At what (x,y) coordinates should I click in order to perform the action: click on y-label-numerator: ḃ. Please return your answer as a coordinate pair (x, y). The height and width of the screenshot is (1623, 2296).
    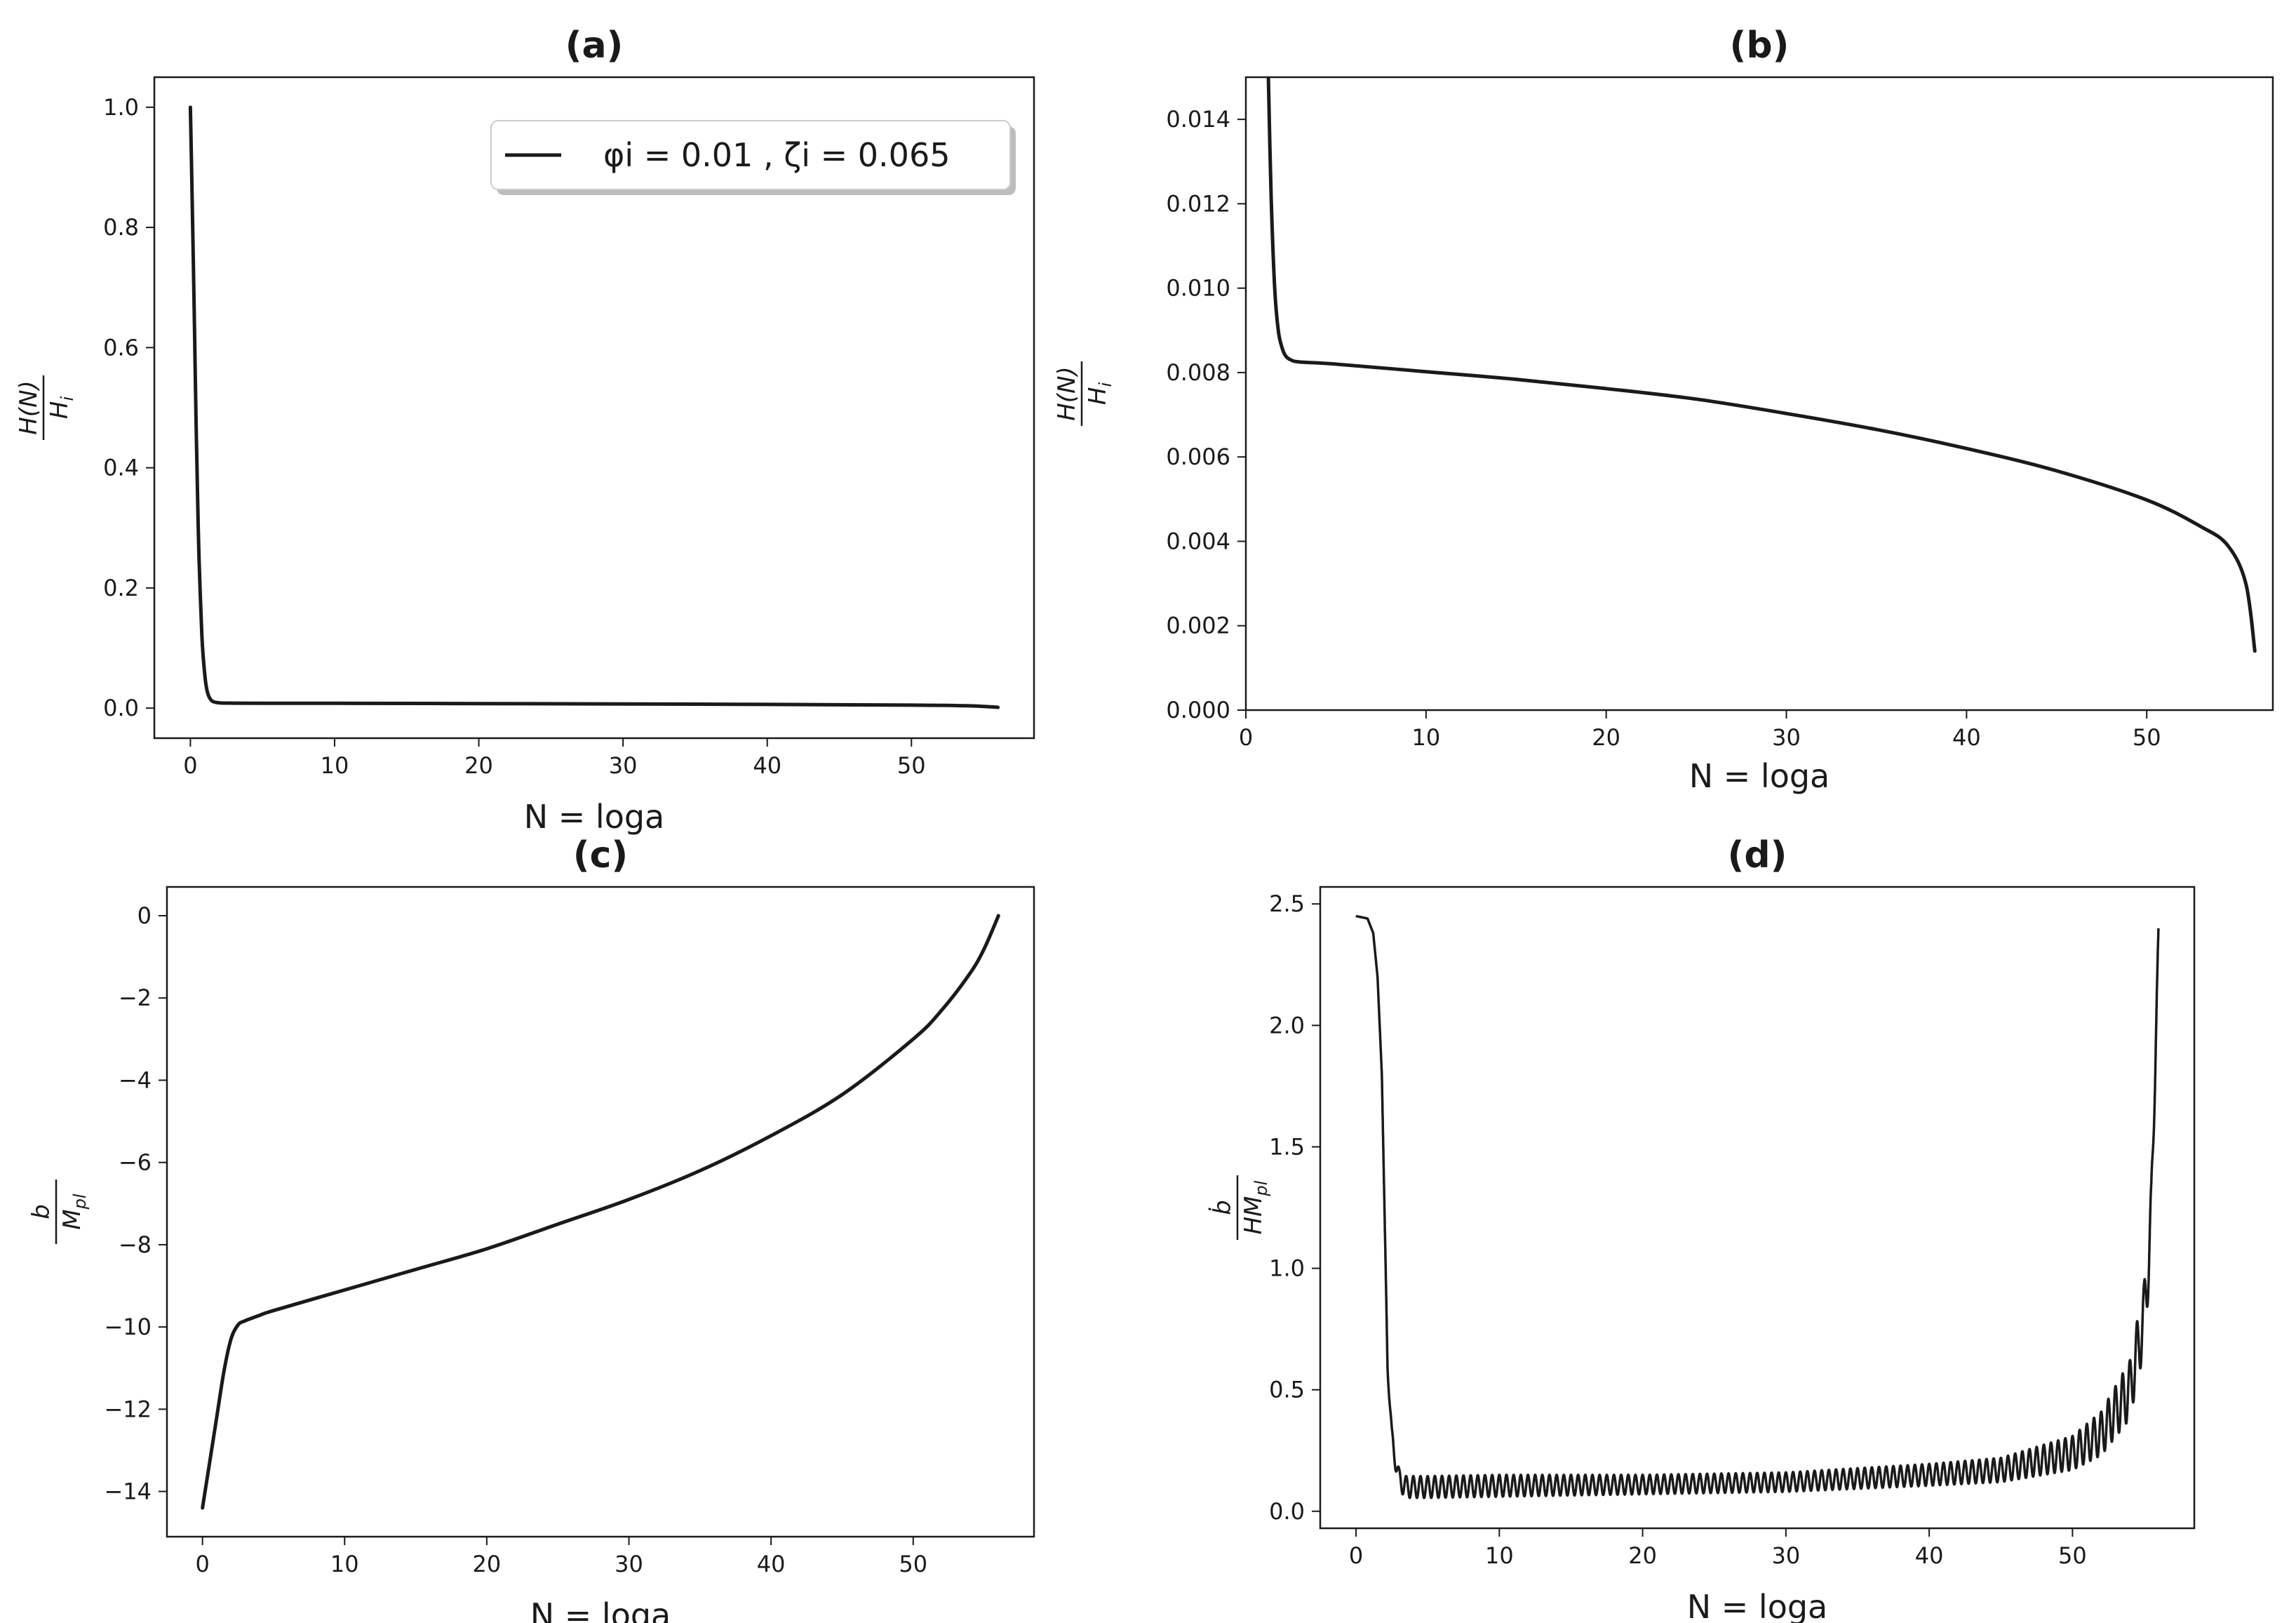
    Looking at the image, I should click on (1222, 1207).